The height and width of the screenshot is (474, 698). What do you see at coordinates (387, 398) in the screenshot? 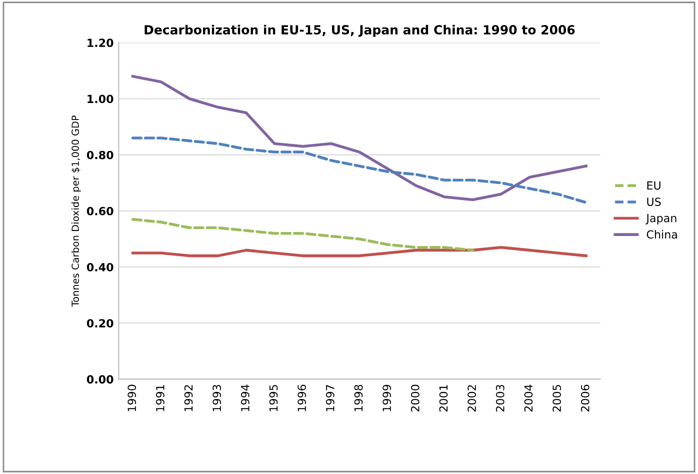
I see `x-tick-label: 1999` at bounding box center [387, 398].